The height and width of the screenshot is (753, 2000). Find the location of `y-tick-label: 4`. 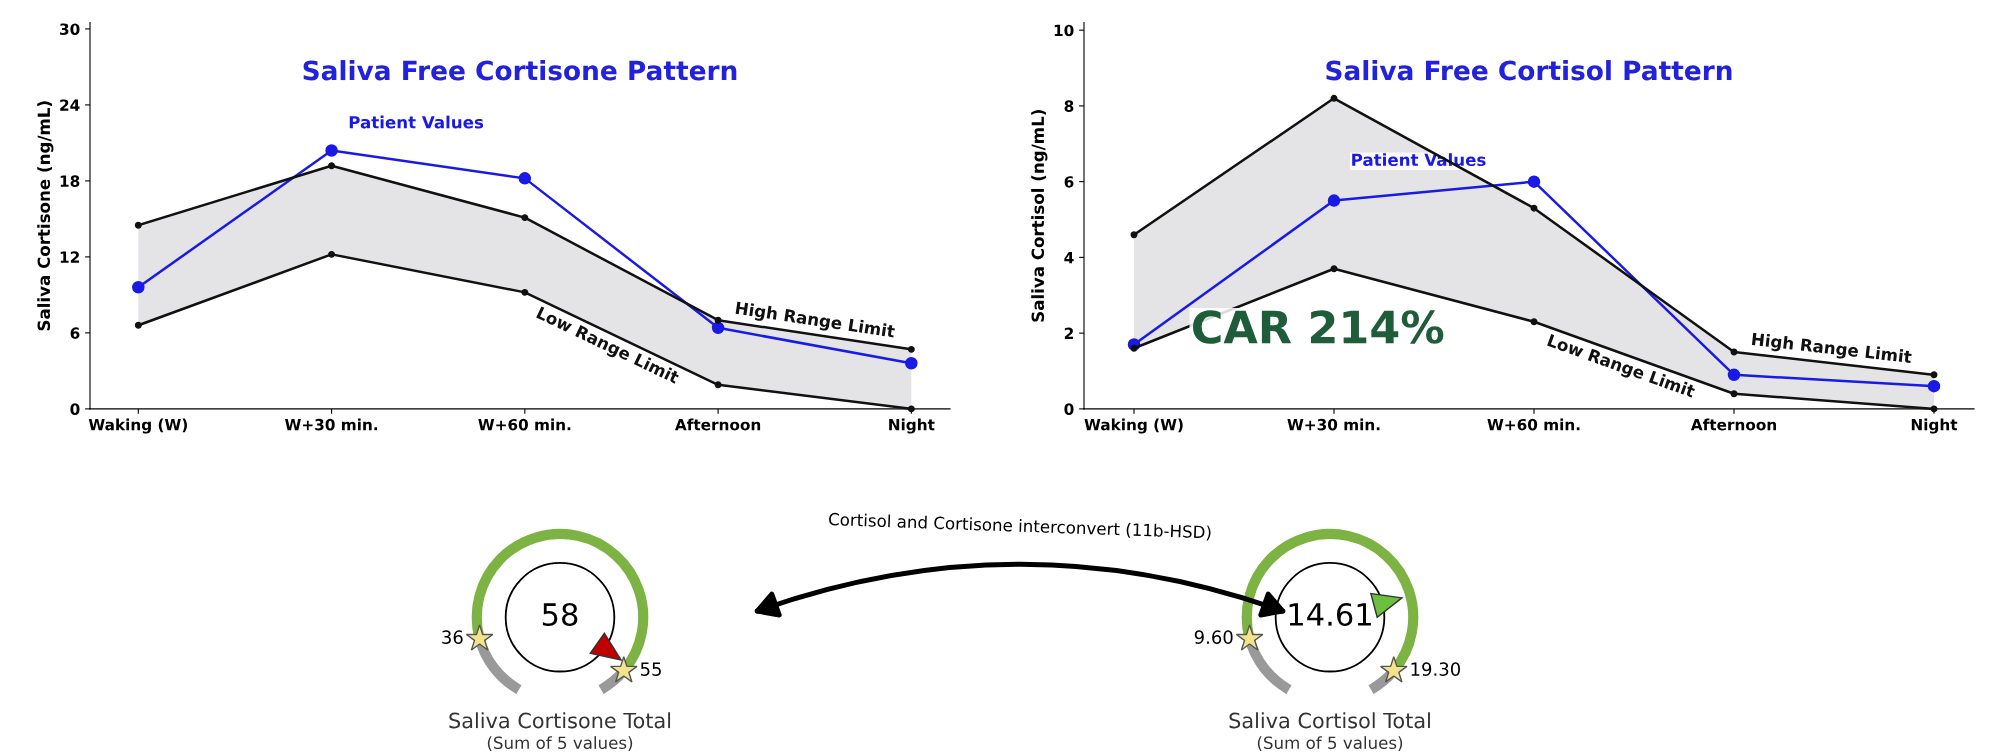

y-tick-label: 4 is located at coordinates (1069, 258).